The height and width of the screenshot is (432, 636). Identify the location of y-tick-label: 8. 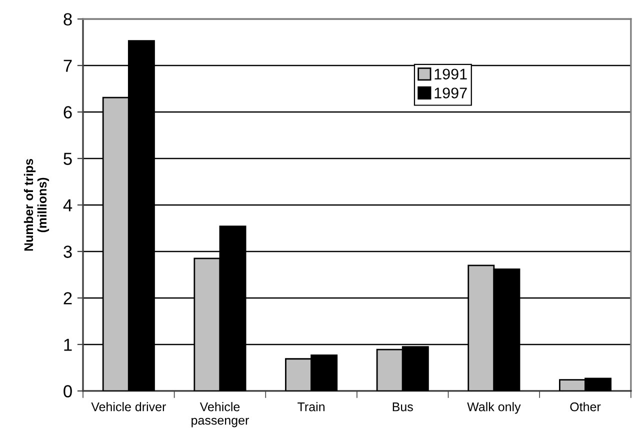
(68, 19).